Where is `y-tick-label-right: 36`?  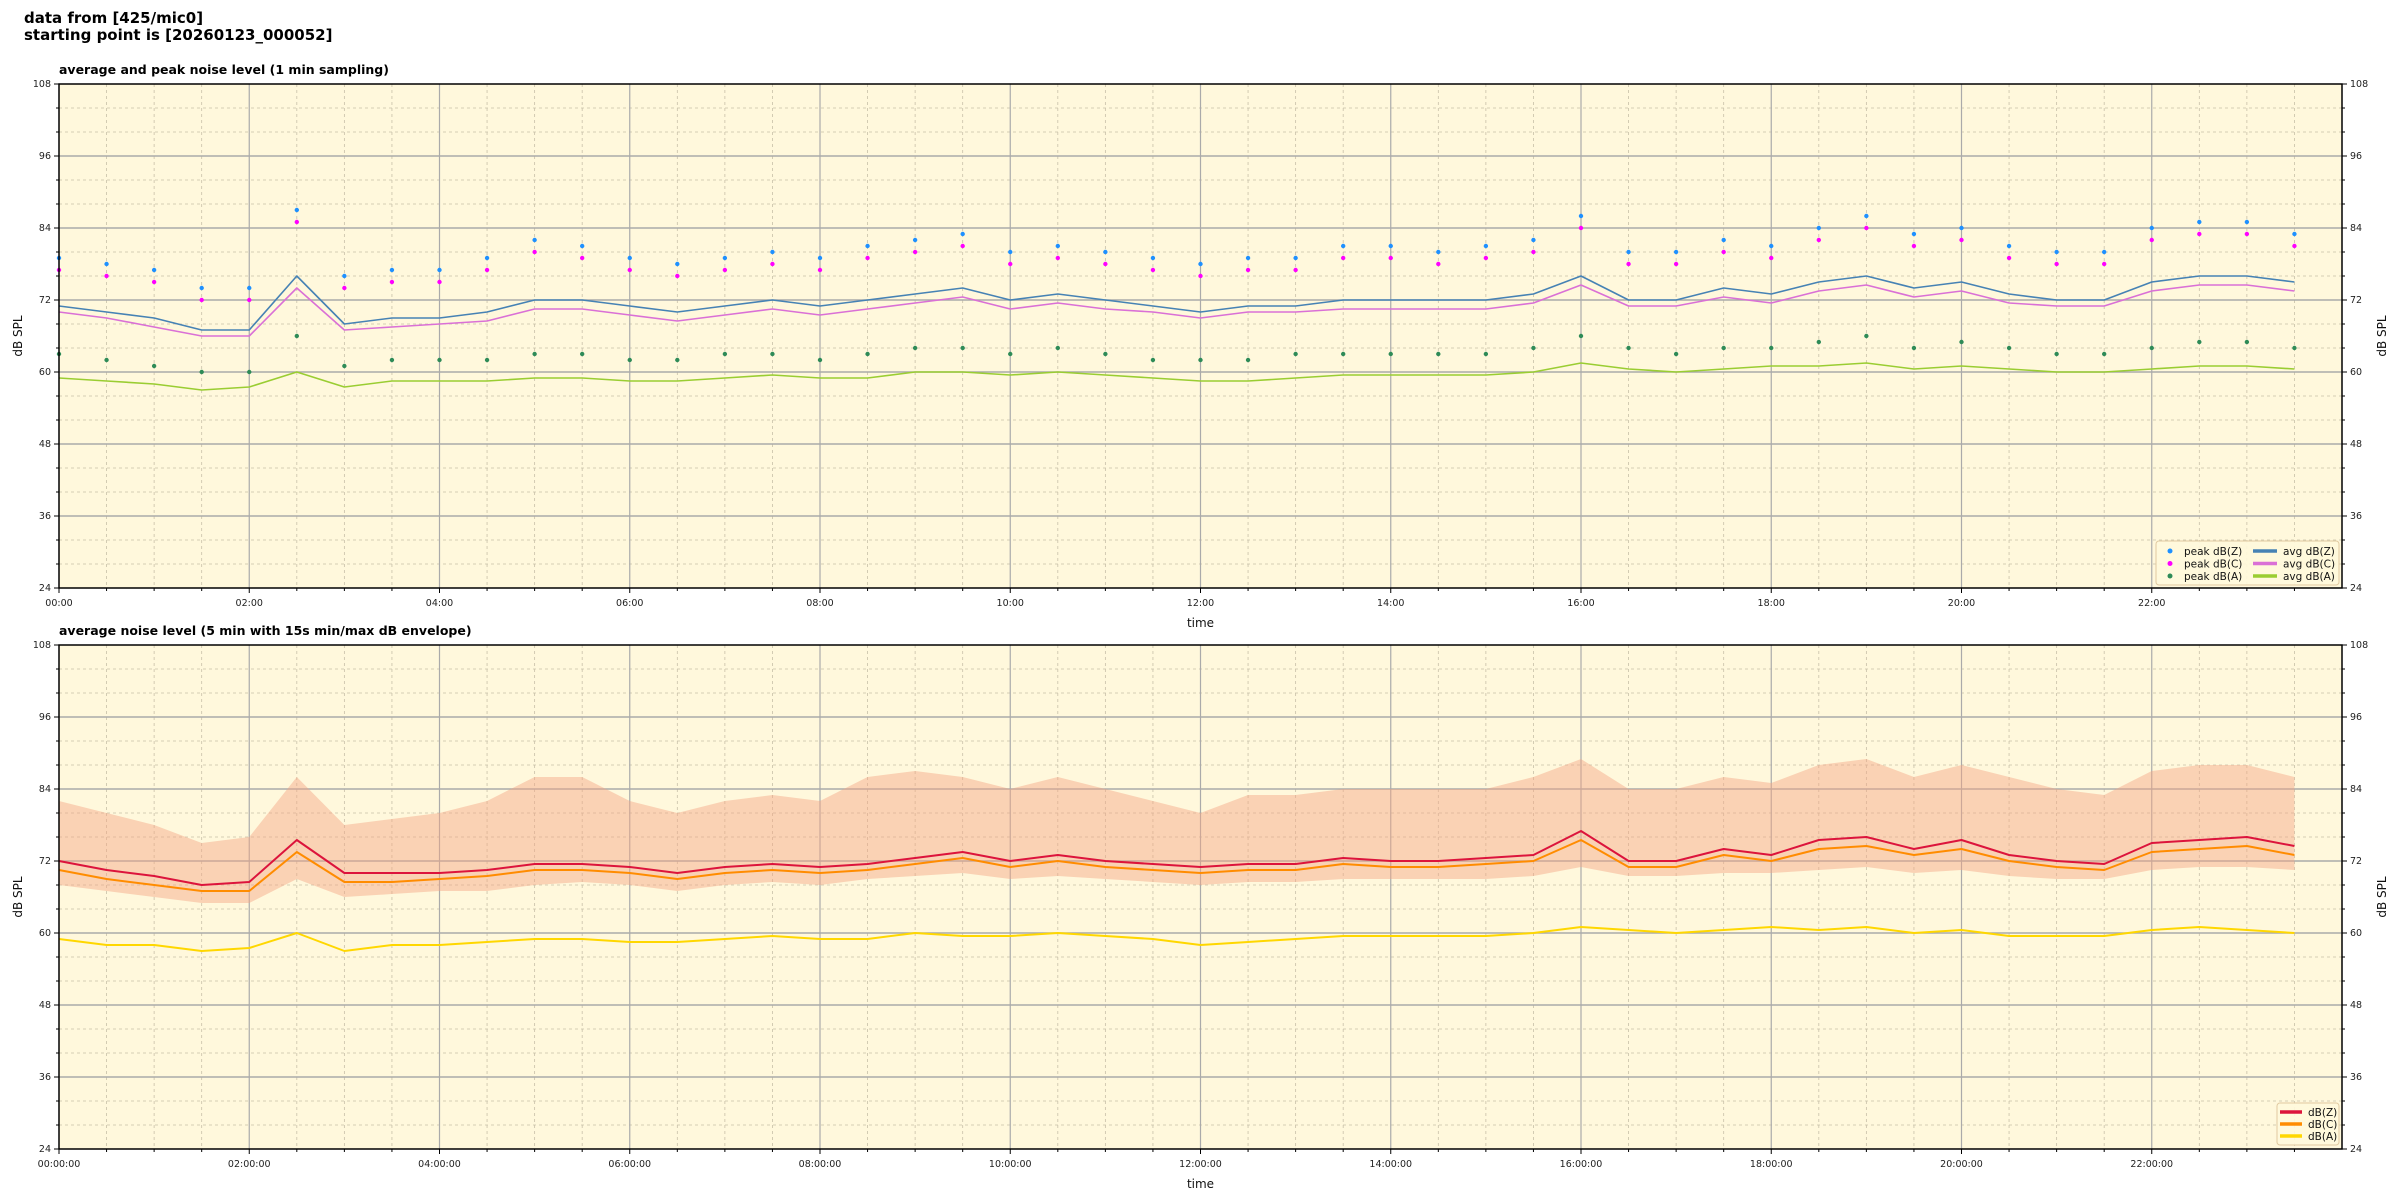
y-tick-label-right: 36 is located at coordinates (2356, 1077).